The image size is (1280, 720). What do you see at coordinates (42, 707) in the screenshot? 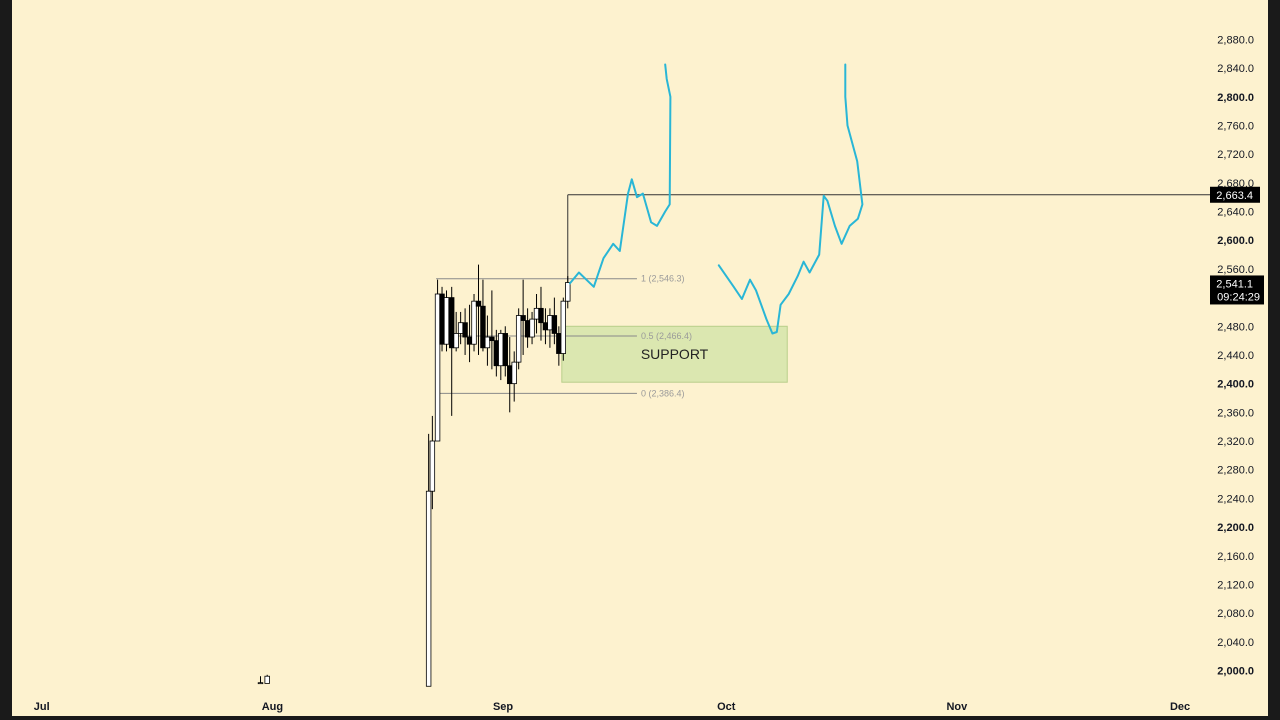
I see `time-axis-tick-label: Jul` at bounding box center [42, 707].